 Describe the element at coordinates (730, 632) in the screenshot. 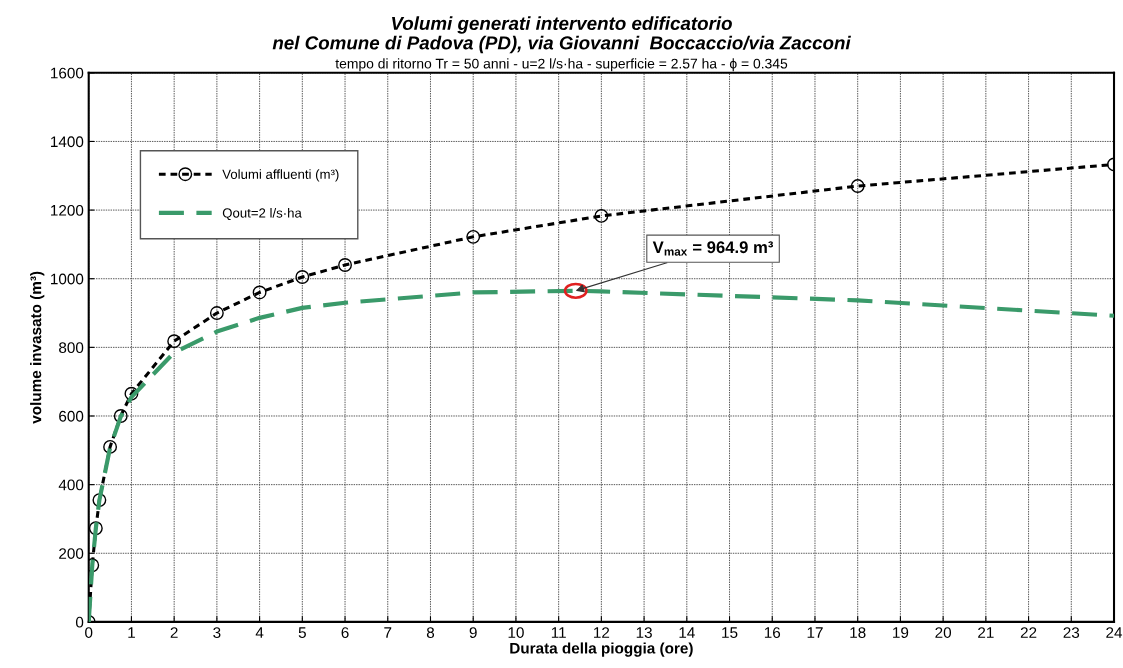

I see `x-tick-label: 15` at that location.